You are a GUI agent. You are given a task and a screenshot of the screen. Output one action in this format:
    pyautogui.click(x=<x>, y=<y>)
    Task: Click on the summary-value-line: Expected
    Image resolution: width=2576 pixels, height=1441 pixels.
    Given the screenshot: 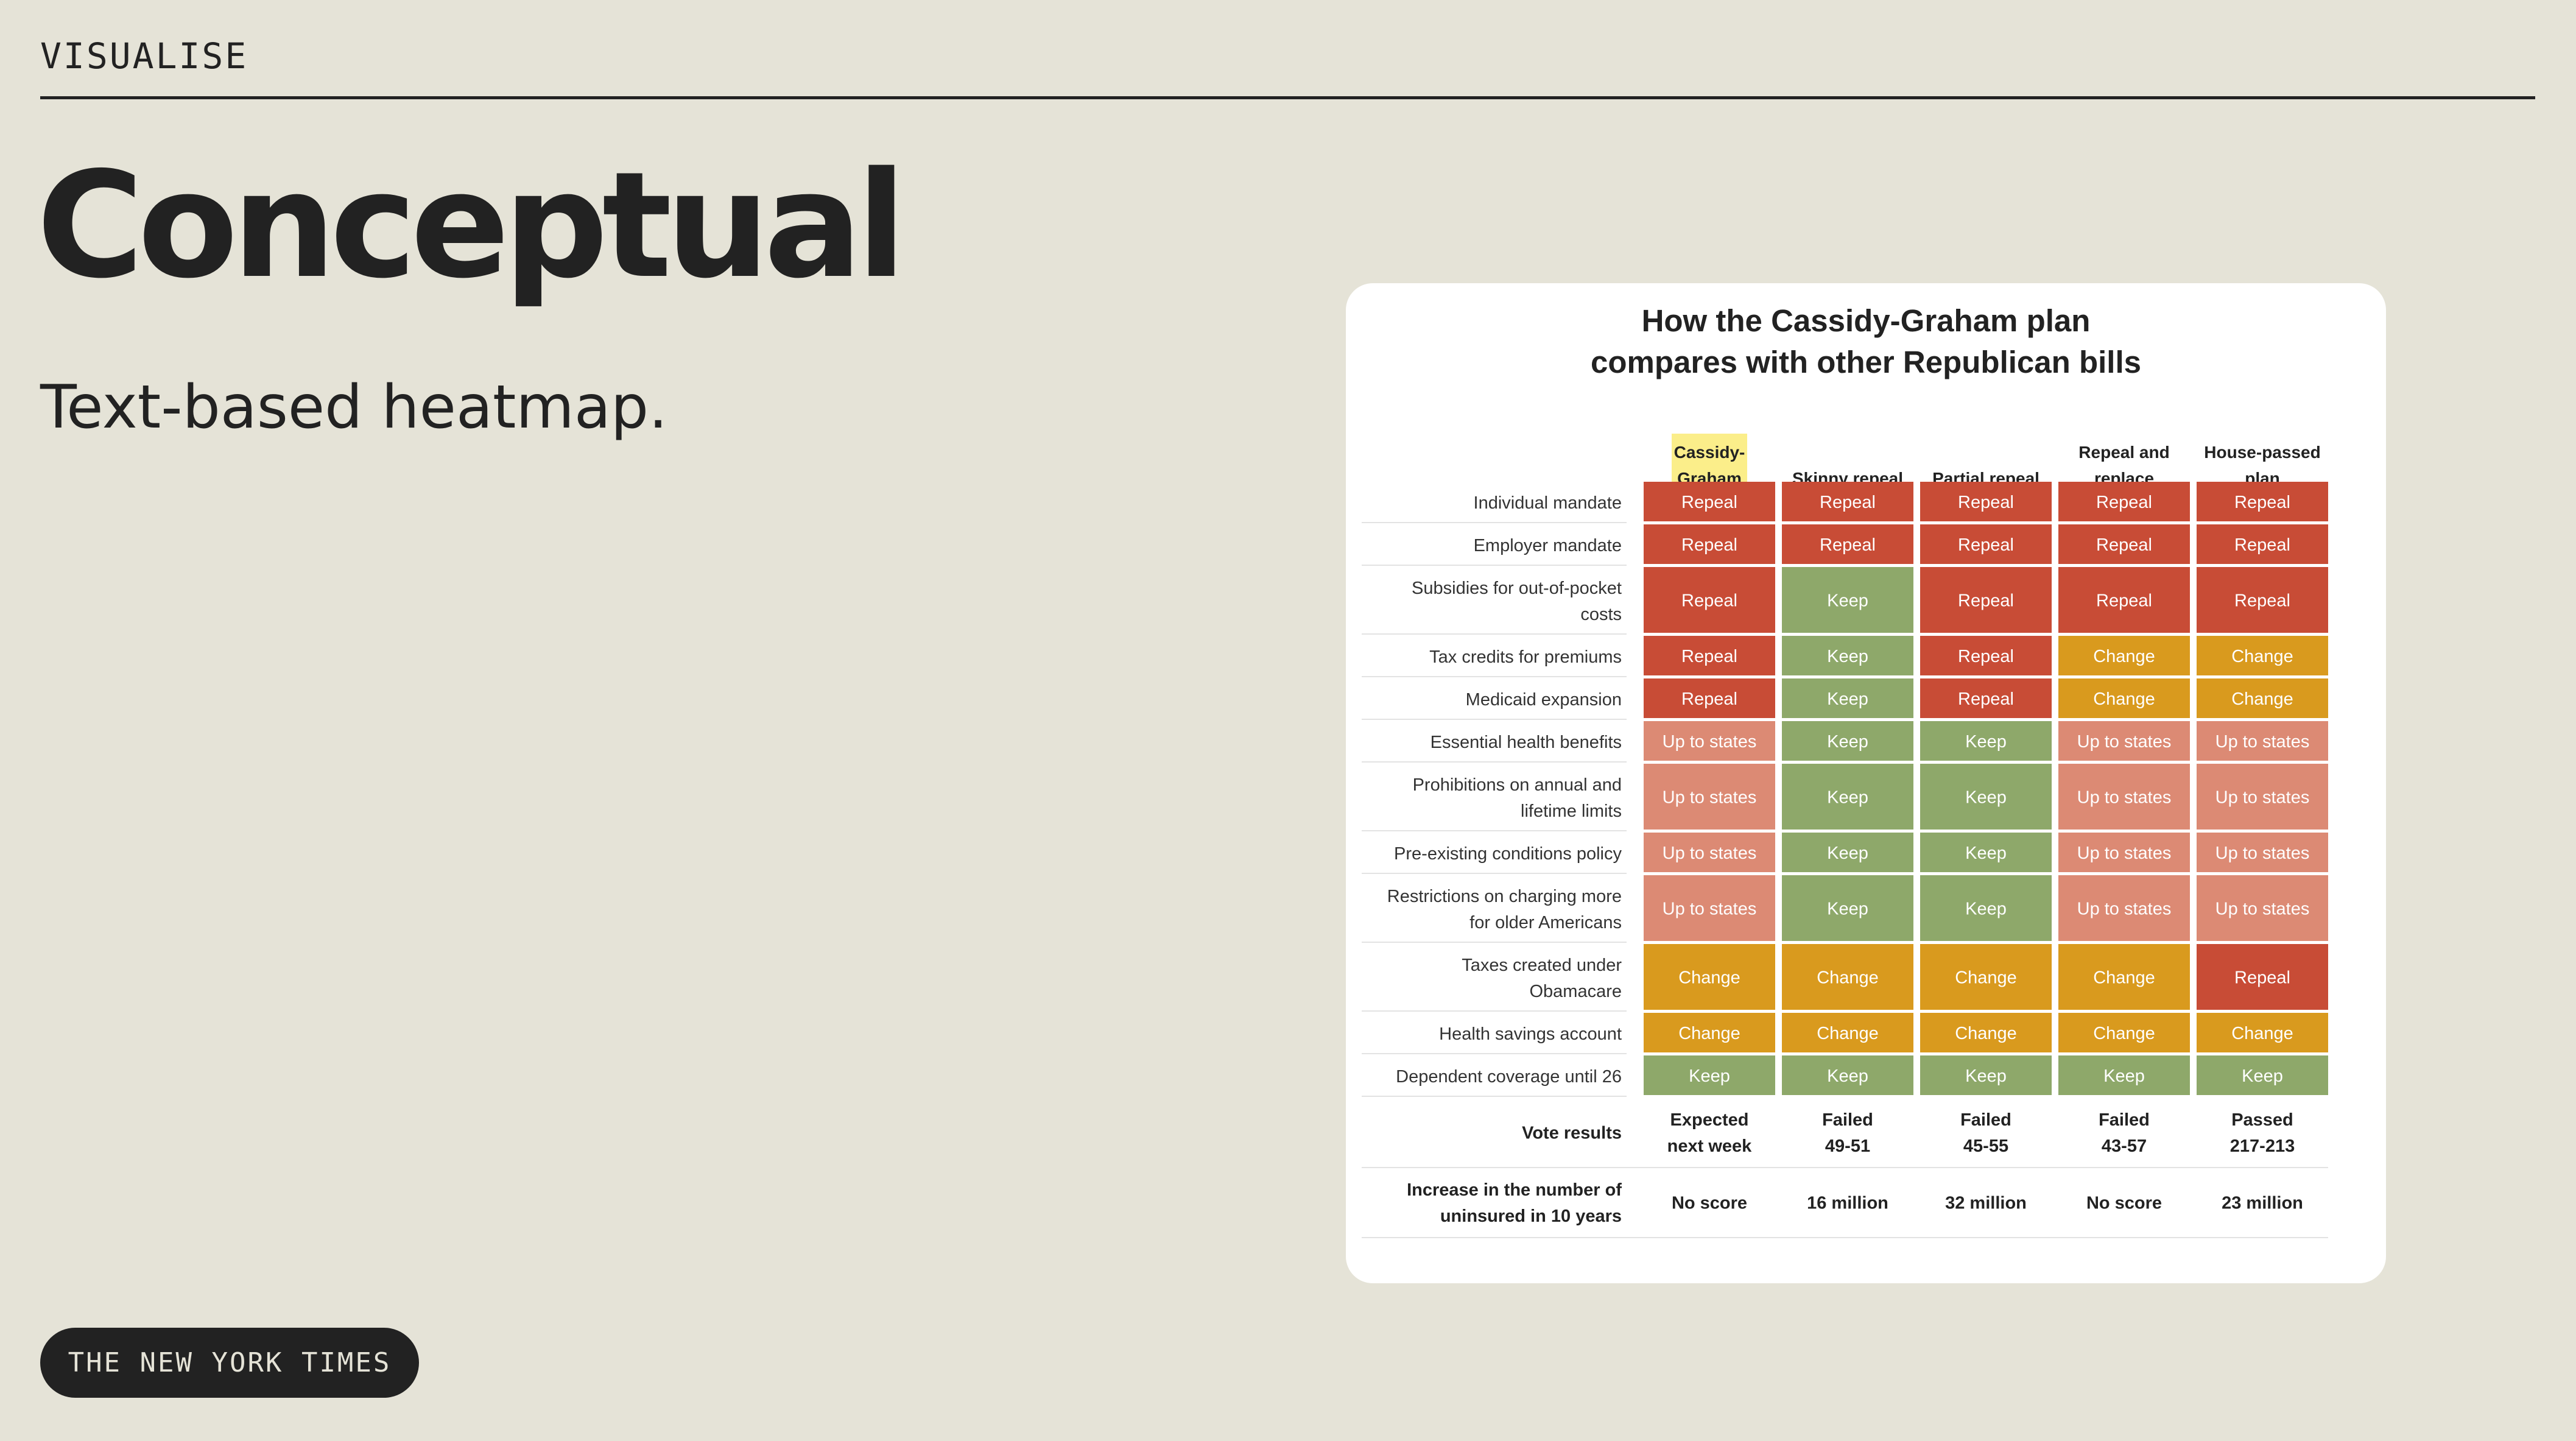 What is the action you would take?
    pyautogui.click(x=1709, y=1120)
    